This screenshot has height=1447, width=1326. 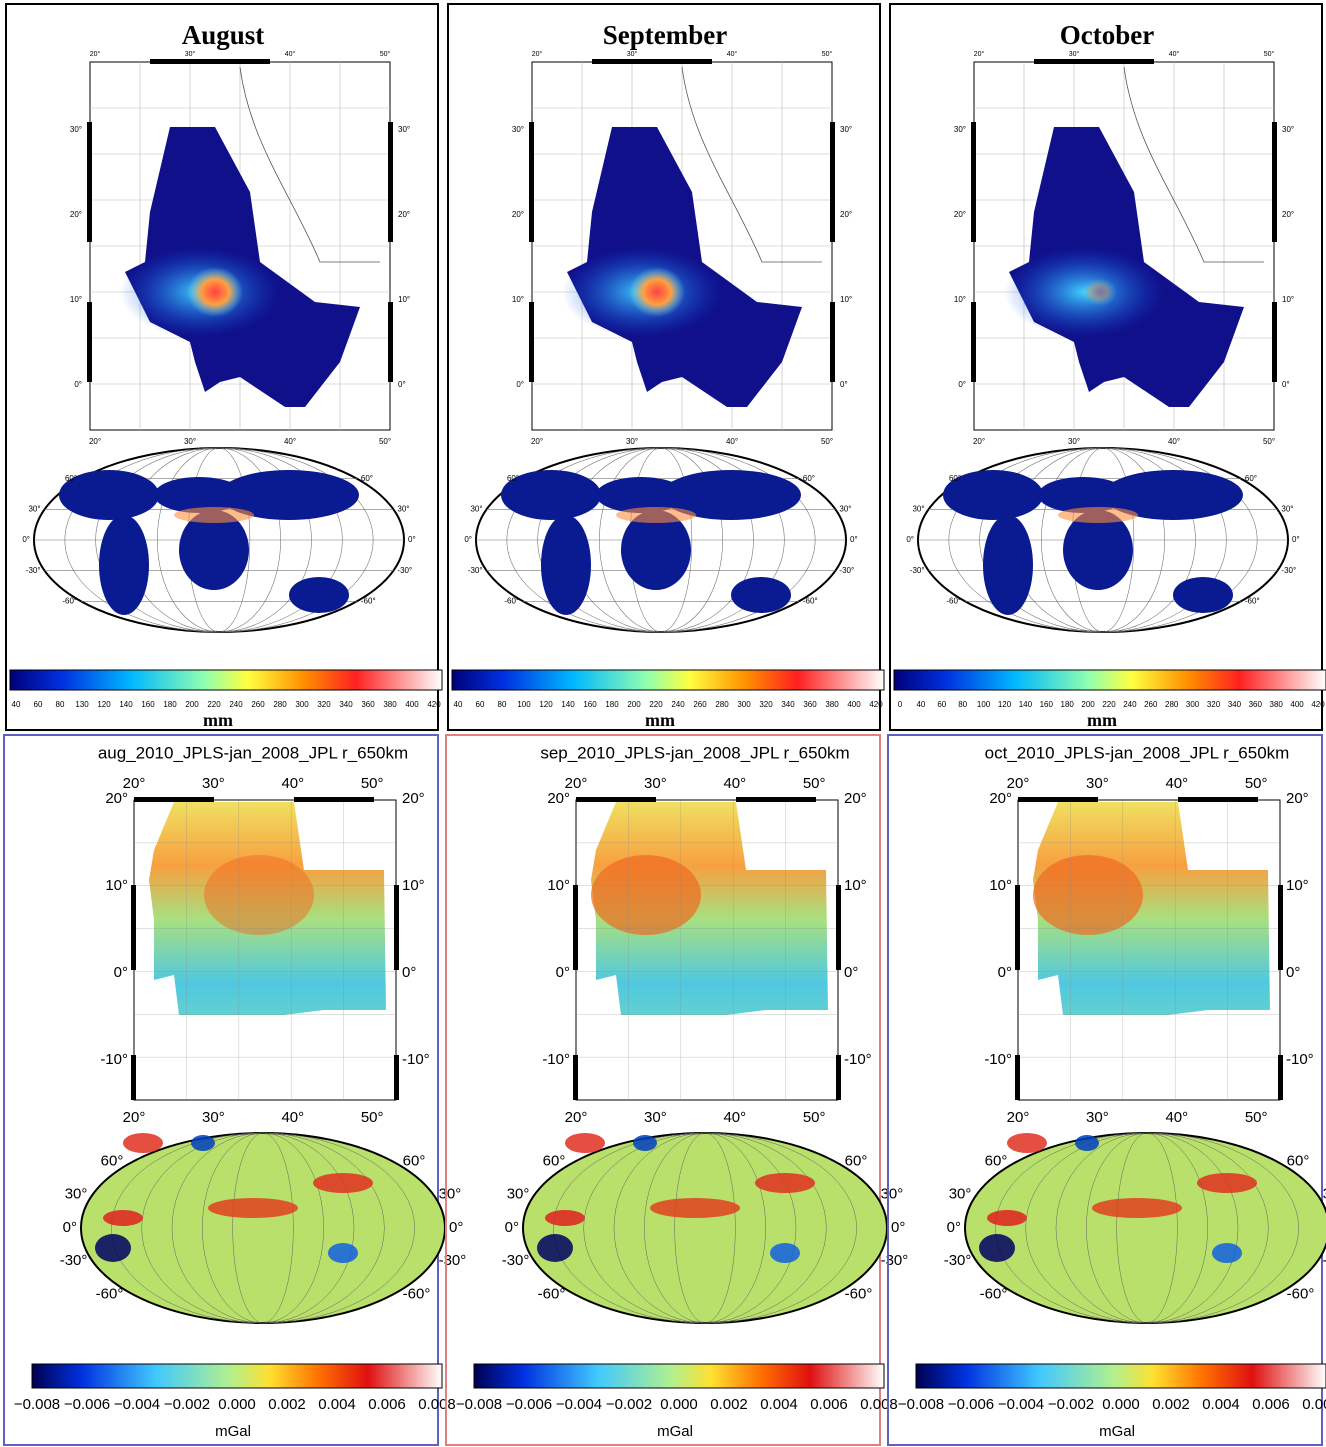 What do you see at coordinates (962, 704) in the screenshot?
I see `colorbar-tick-label: 80` at bounding box center [962, 704].